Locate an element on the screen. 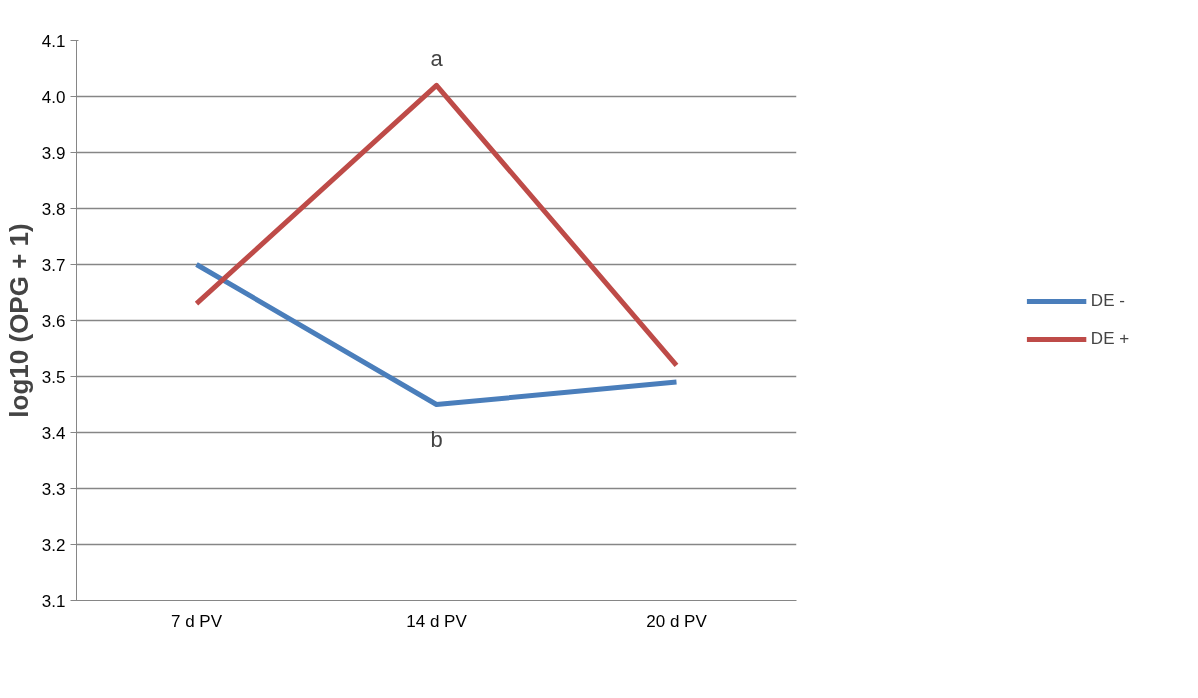 The width and height of the screenshot is (1198, 698). y-tick-label: 3.1 is located at coordinates (53, 601).